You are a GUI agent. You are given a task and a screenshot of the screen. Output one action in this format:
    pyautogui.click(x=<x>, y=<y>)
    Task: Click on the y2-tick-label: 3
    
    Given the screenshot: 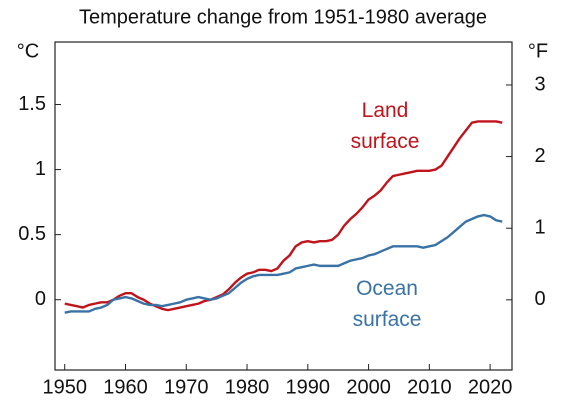 What is the action you would take?
    pyautogui.click(x=539, y=84)
    